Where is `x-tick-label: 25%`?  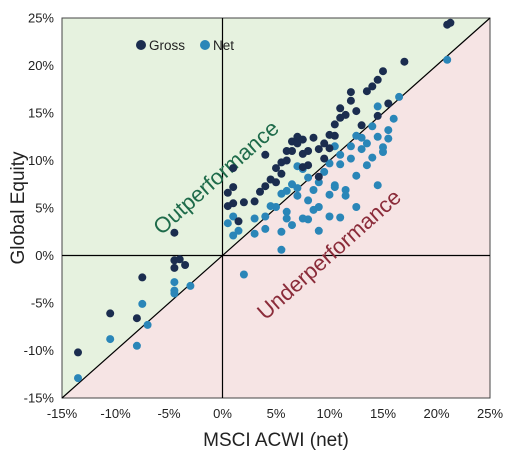 x-tick-label: 25% is located at coordinates (490, 413).